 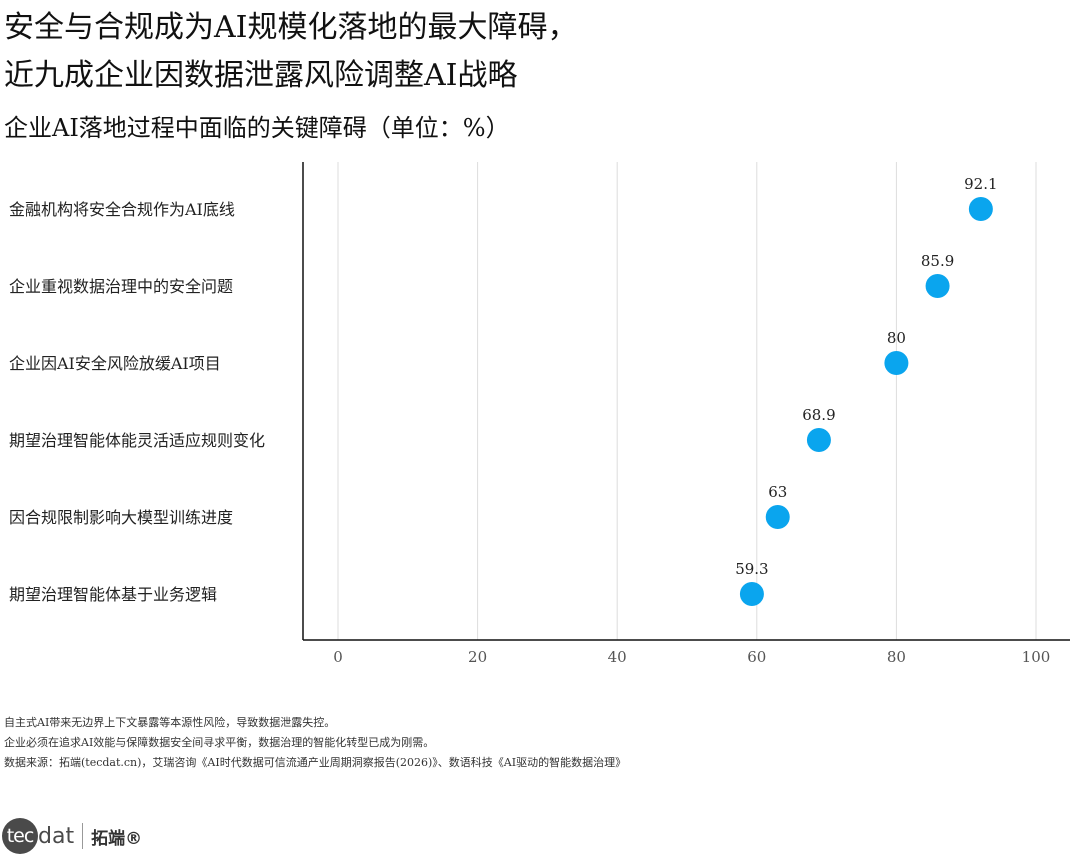 What do you see at coordinates (20, 836) in the screenshot?
I see `logo-circle: tec` at bounding box center [20, 836].